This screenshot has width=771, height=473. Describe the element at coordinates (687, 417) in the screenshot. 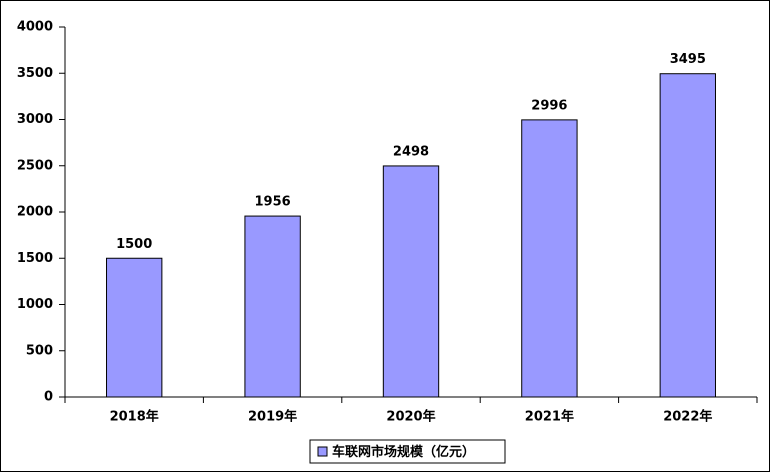

I see `x-tick-label: 2022年` at that location.